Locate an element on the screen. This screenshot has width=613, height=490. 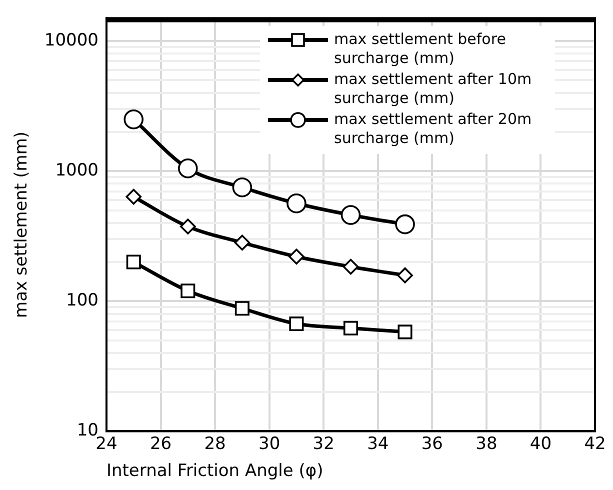
x-tick-label: 30 is located at coordinates (269, 444).